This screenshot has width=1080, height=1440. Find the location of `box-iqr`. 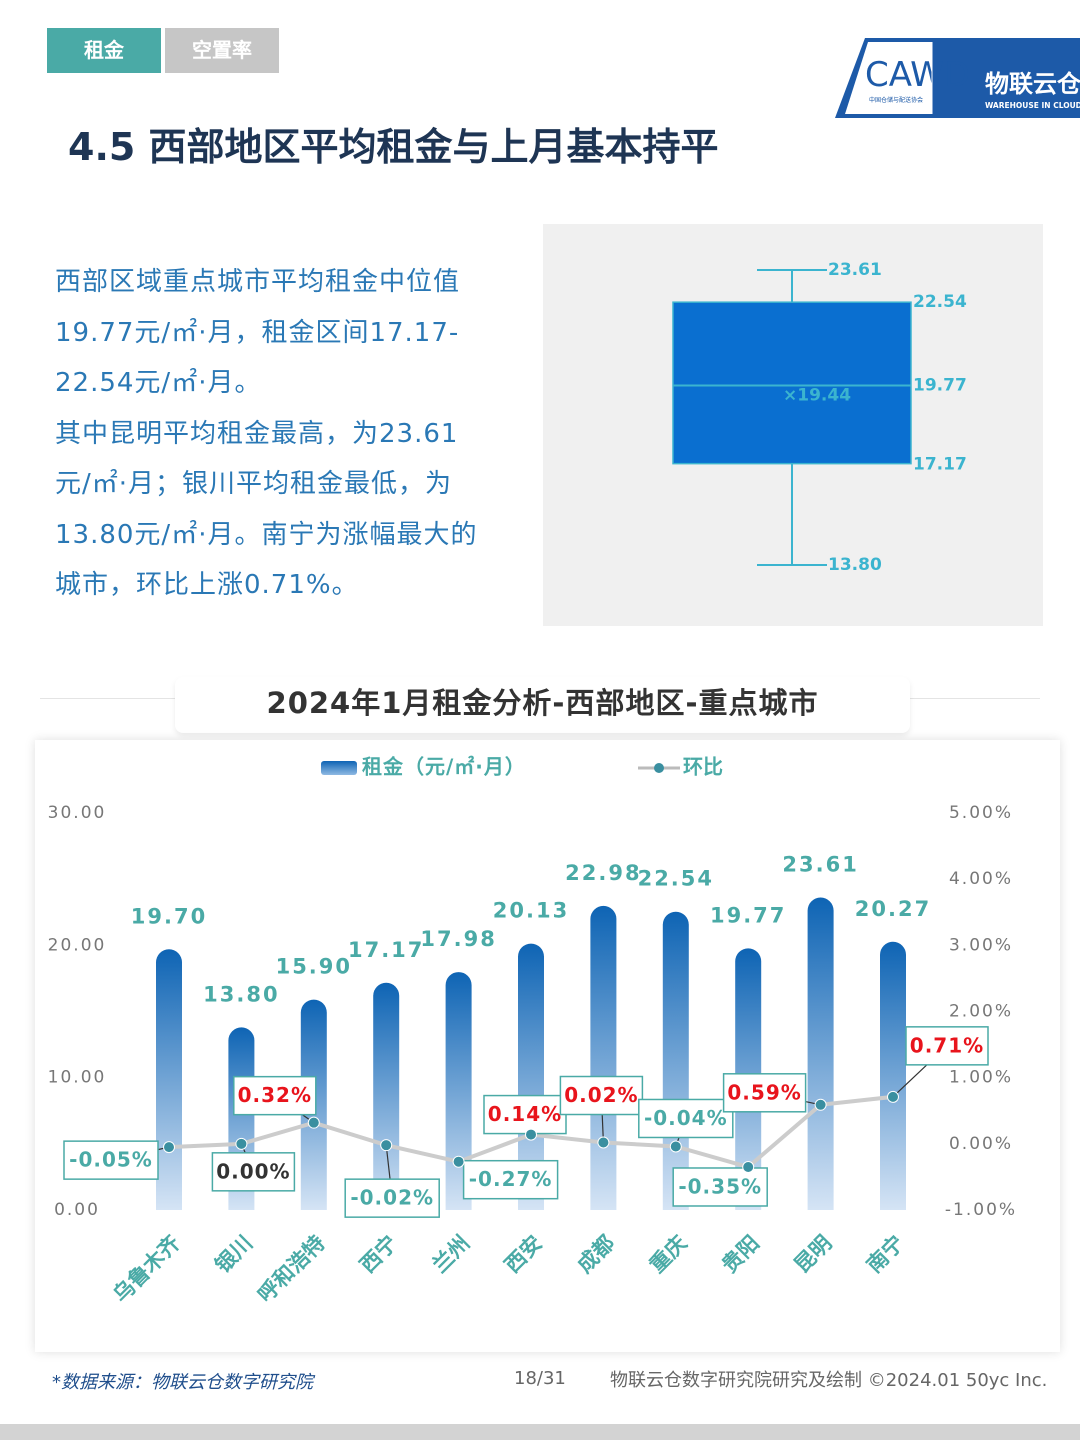

box-iqr is located at coordinates (792, 383).